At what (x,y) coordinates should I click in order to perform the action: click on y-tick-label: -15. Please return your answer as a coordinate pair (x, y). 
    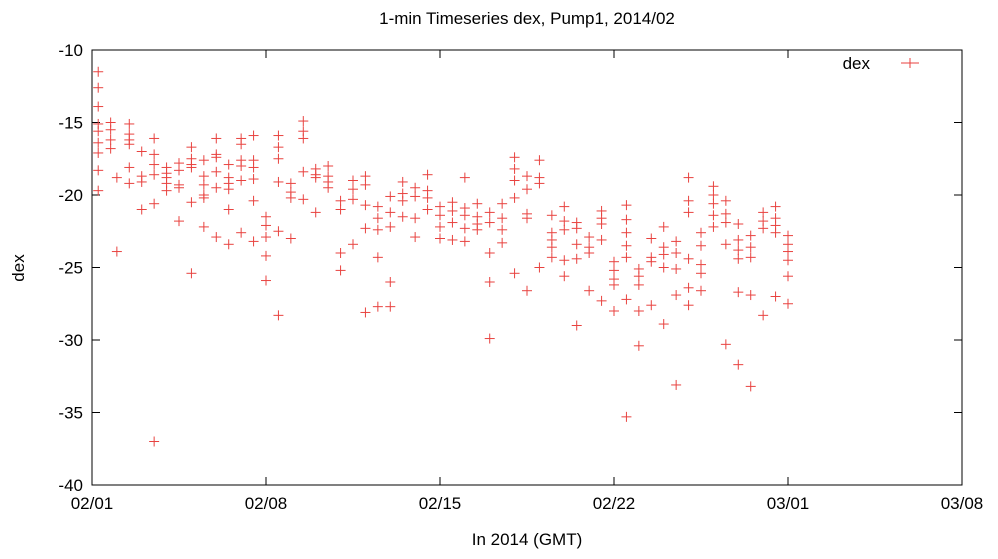
    Looking at the image, I should click on (70, 123).